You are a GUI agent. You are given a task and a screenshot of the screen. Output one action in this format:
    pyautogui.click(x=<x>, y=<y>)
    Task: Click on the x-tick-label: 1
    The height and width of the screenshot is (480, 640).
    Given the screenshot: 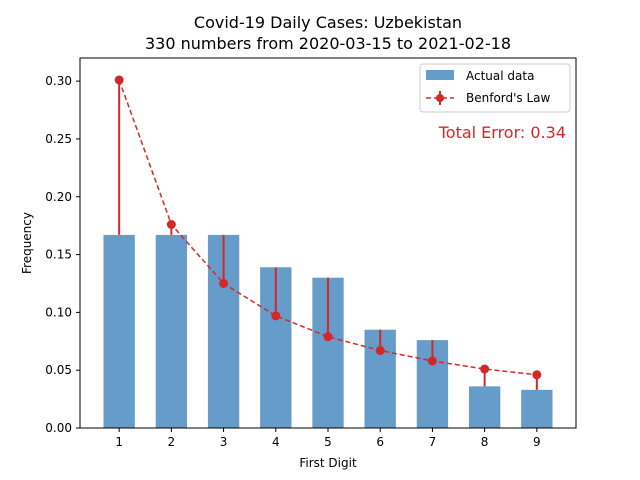 What is the action you would take?
    pyautogui.click(x=119, y=442)
    